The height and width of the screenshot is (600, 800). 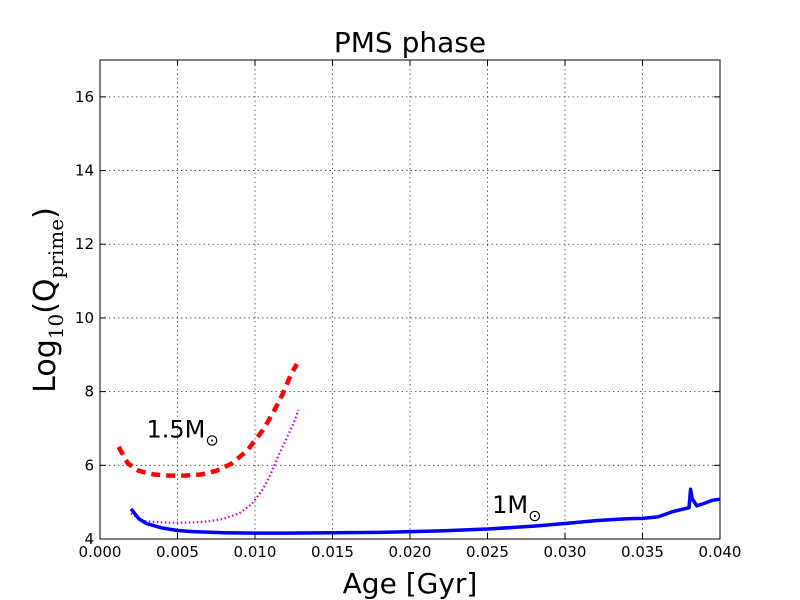 What do you see at coordinates (84, 97) in the screenshot?
I see `y-tick-label: 16` at bounding box center [84, 97].